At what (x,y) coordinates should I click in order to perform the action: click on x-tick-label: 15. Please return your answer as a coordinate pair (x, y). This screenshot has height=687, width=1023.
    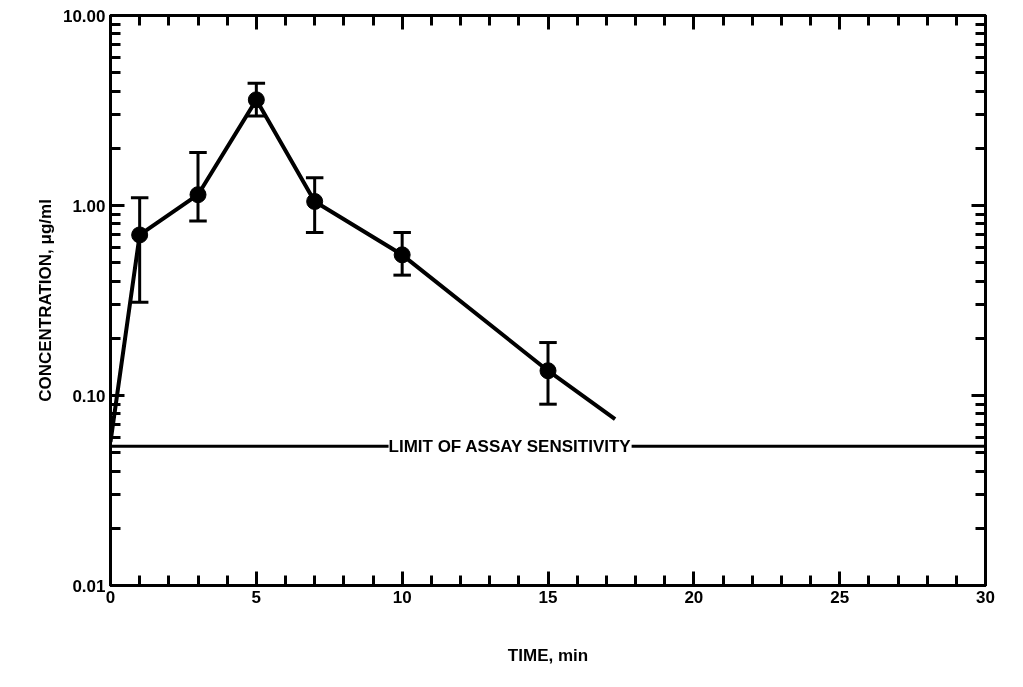
    Looking at the image, I should click on (548, 597).